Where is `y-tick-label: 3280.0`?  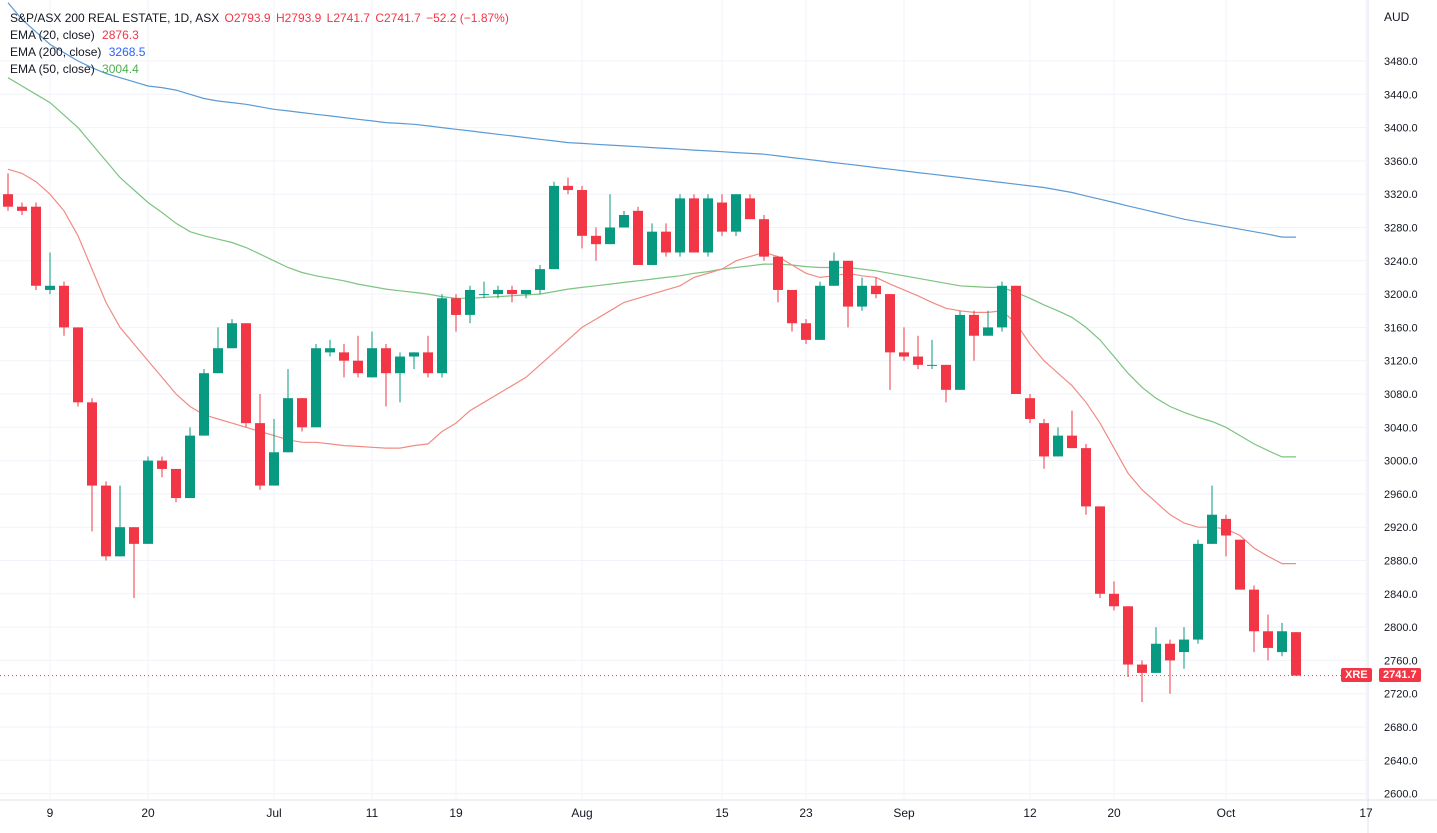
y-tick-label: 3280.0 is located at coordinates (1401, 229).